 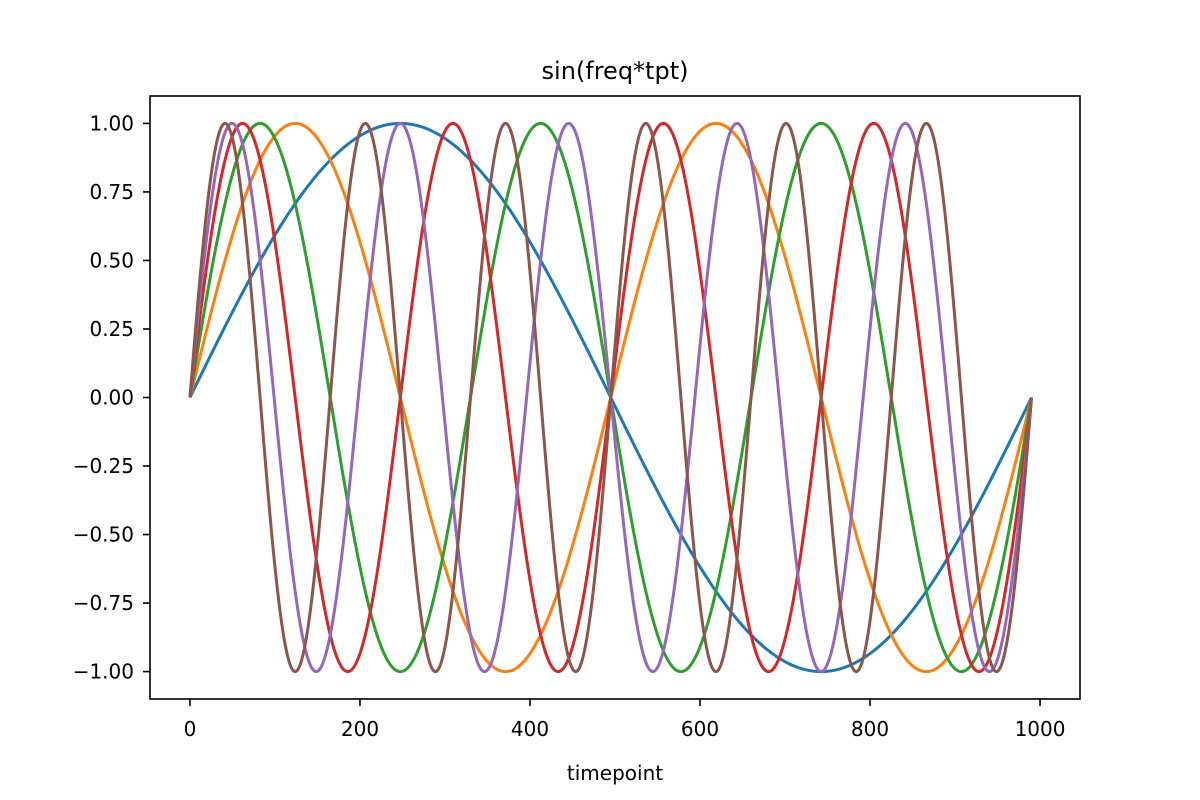 What do you see at coordinates (625, 720) in the screenshot?
I see `x-axis-ticks: 0 200 400 600 800 1000` at bounding box center [625, 720].